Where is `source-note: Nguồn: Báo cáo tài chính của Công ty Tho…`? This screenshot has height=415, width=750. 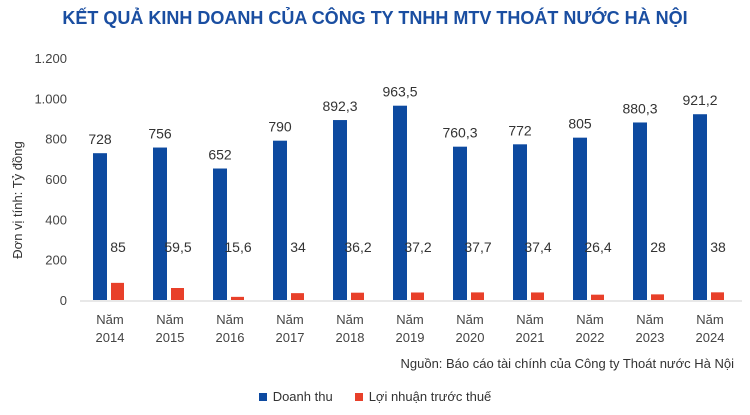 source-note: Nguồn: Báo cáo tài chính của Công ty Tho… is located at coordinates (567, 363).